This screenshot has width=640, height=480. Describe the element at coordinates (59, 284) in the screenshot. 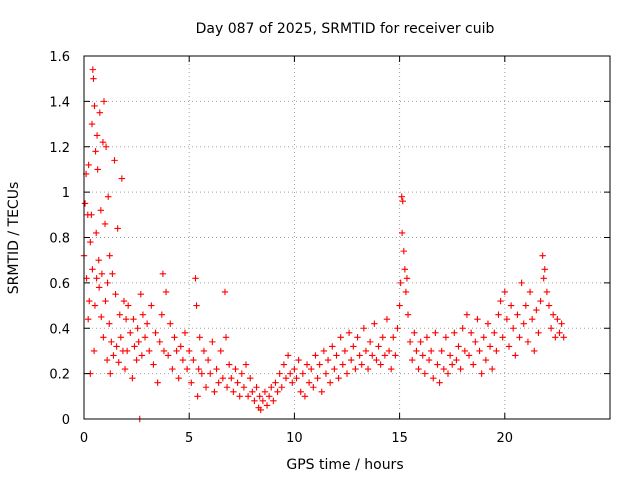

I see `y-tick-label: 0.6` at that location.